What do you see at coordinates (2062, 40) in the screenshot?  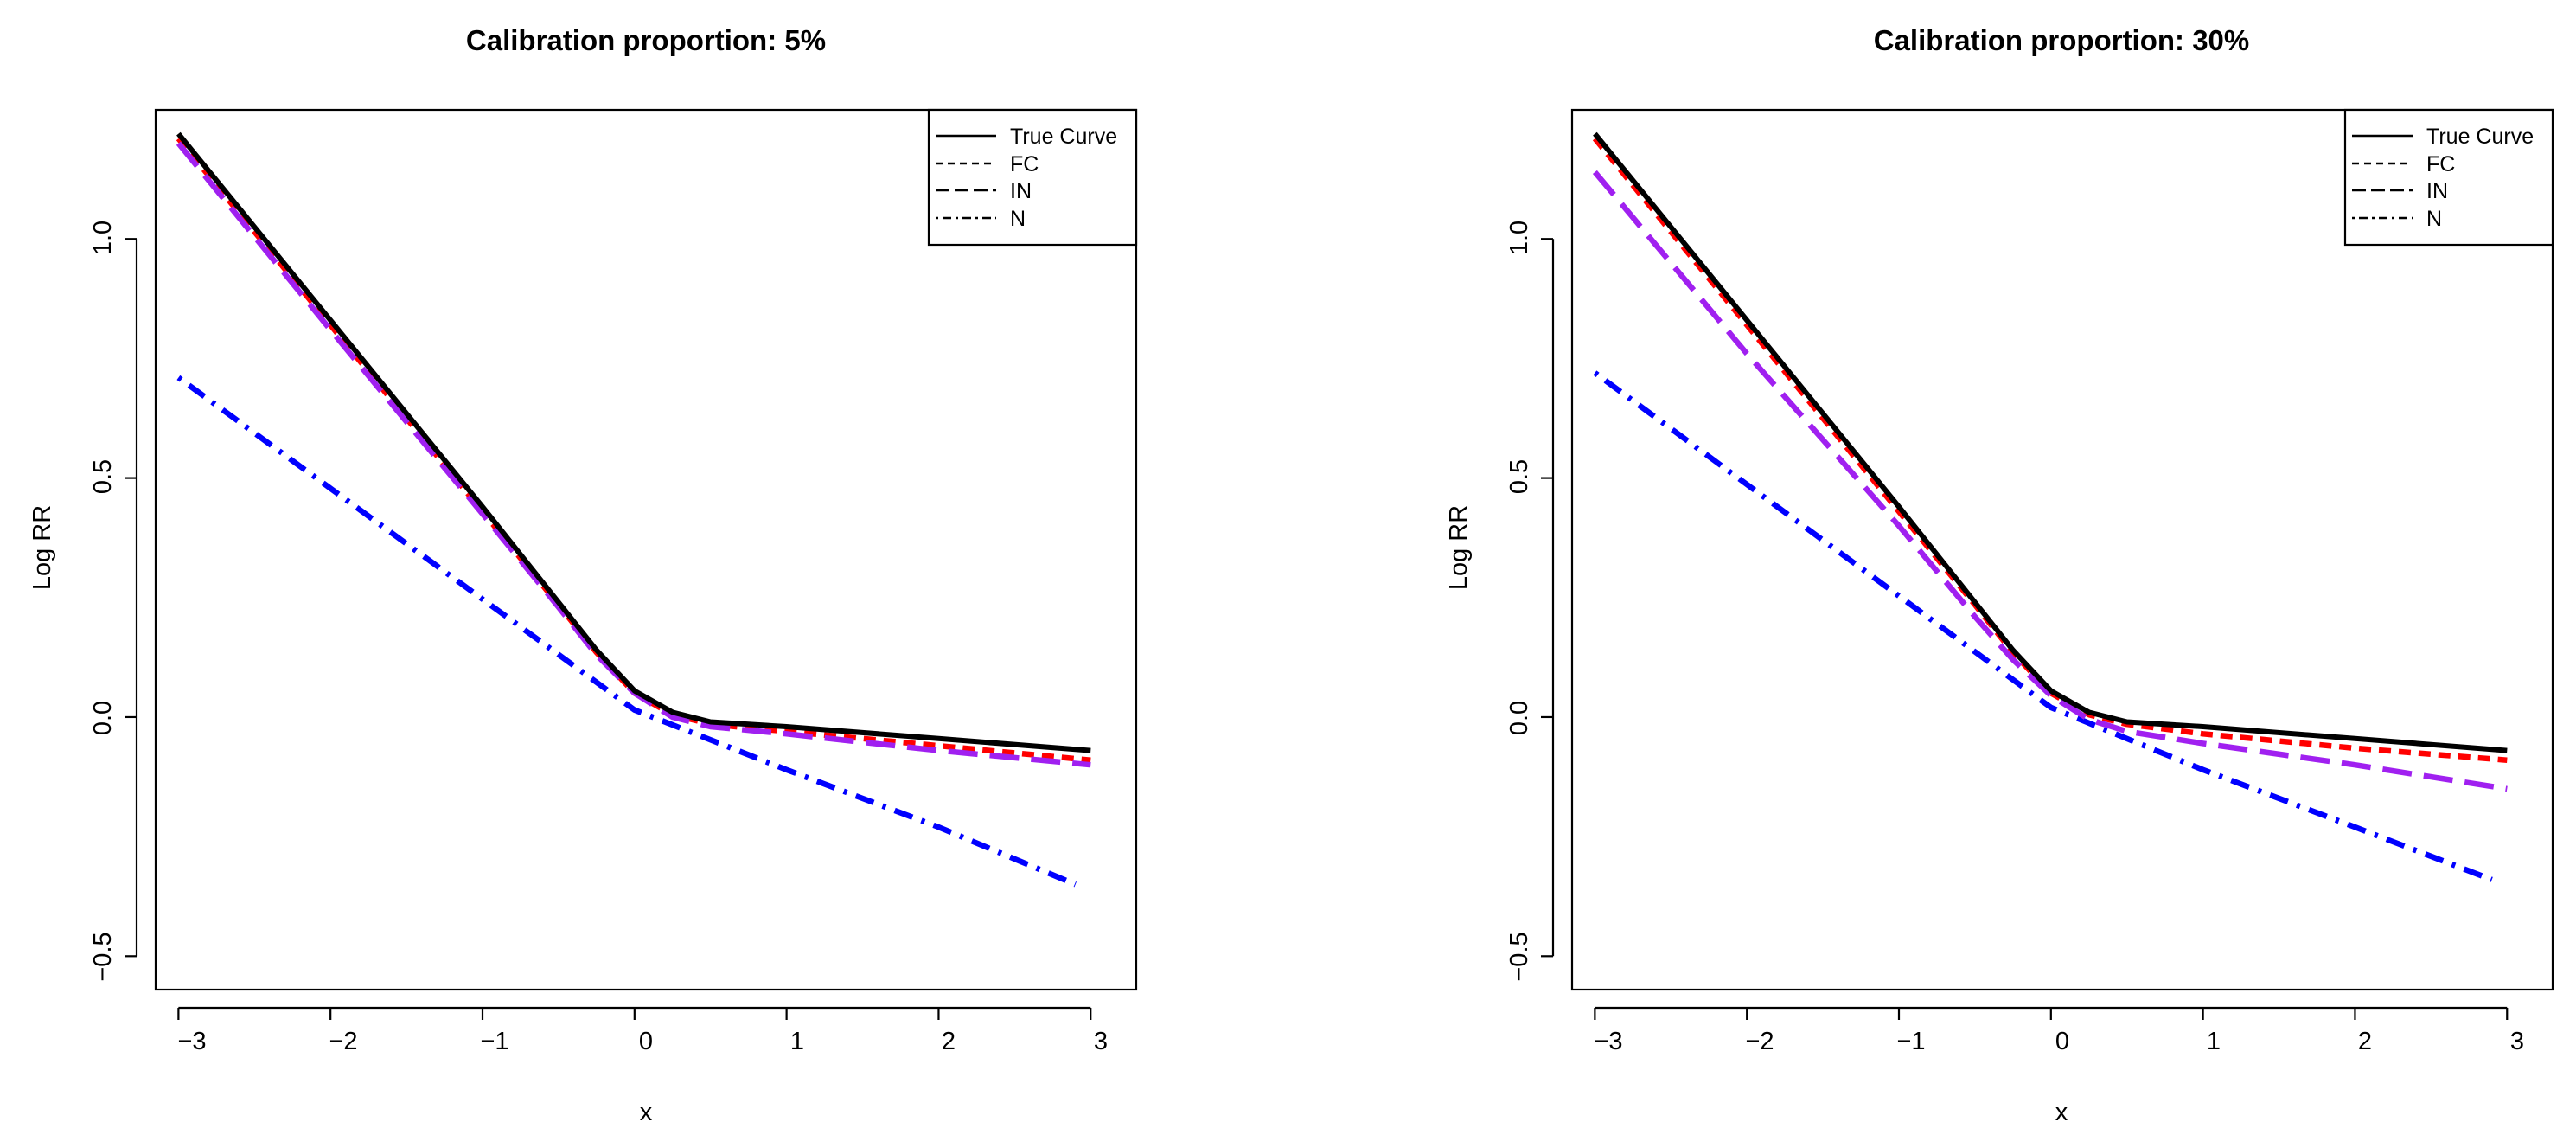 I see `chart-title: Calibration proportion: 30%` at bounding box center [2062, 40].